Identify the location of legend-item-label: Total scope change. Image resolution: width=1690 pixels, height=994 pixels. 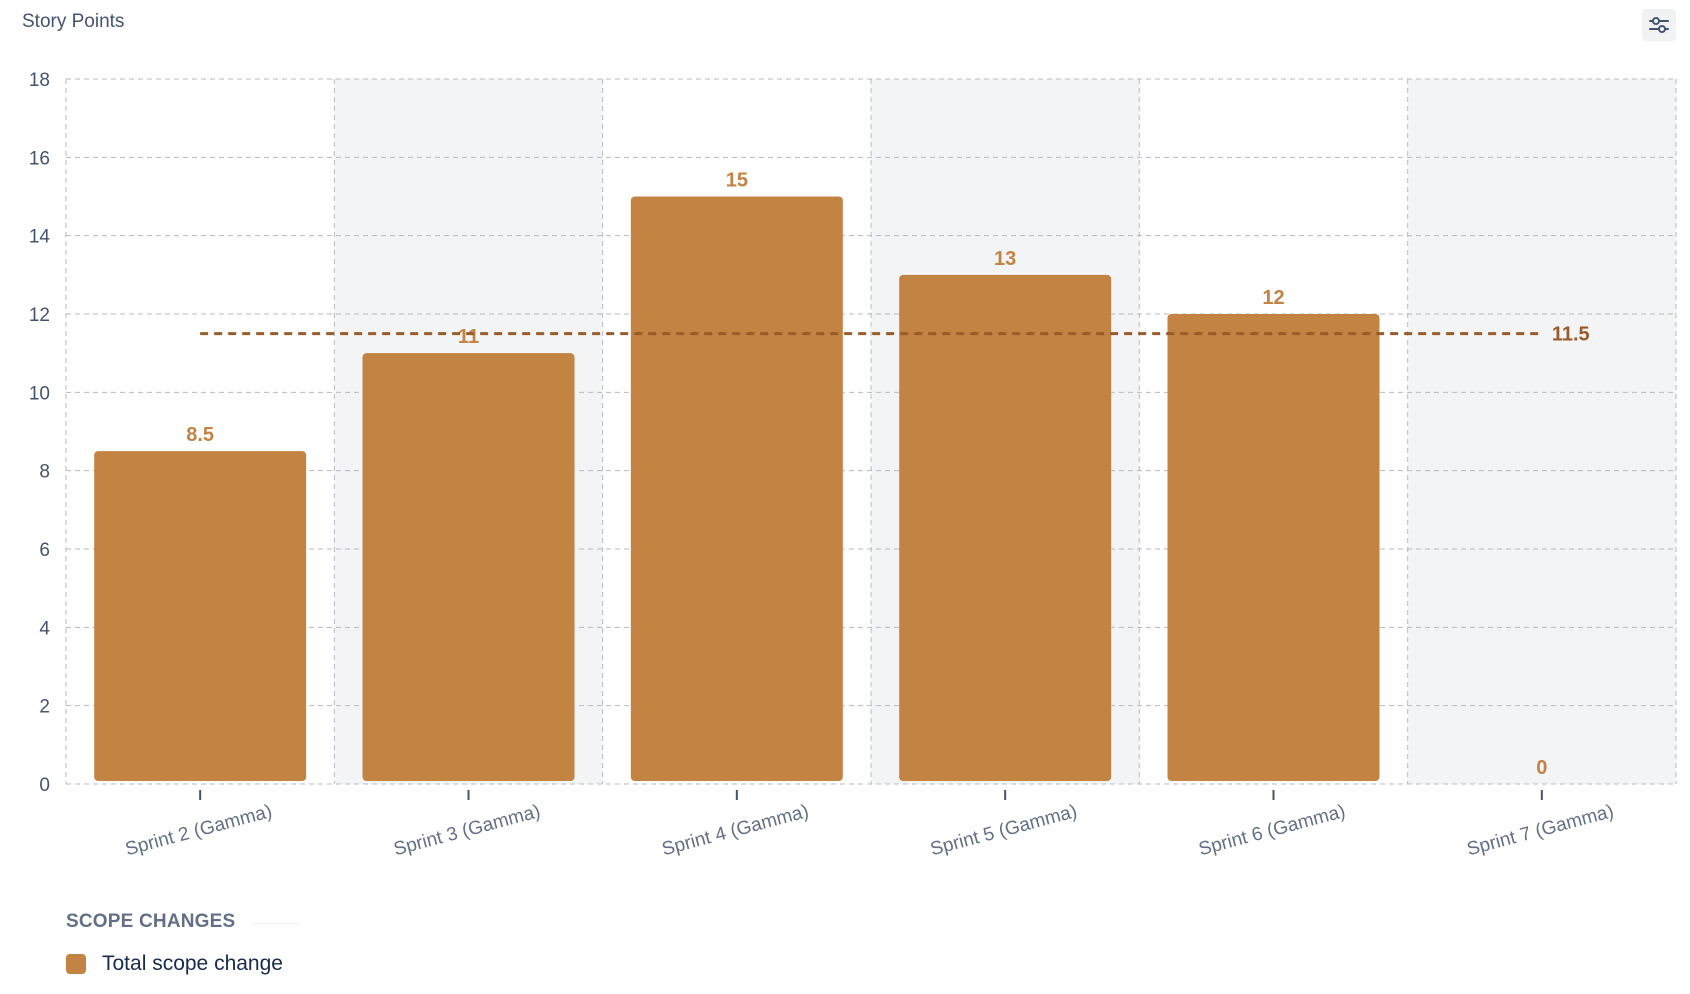
(192, 963).